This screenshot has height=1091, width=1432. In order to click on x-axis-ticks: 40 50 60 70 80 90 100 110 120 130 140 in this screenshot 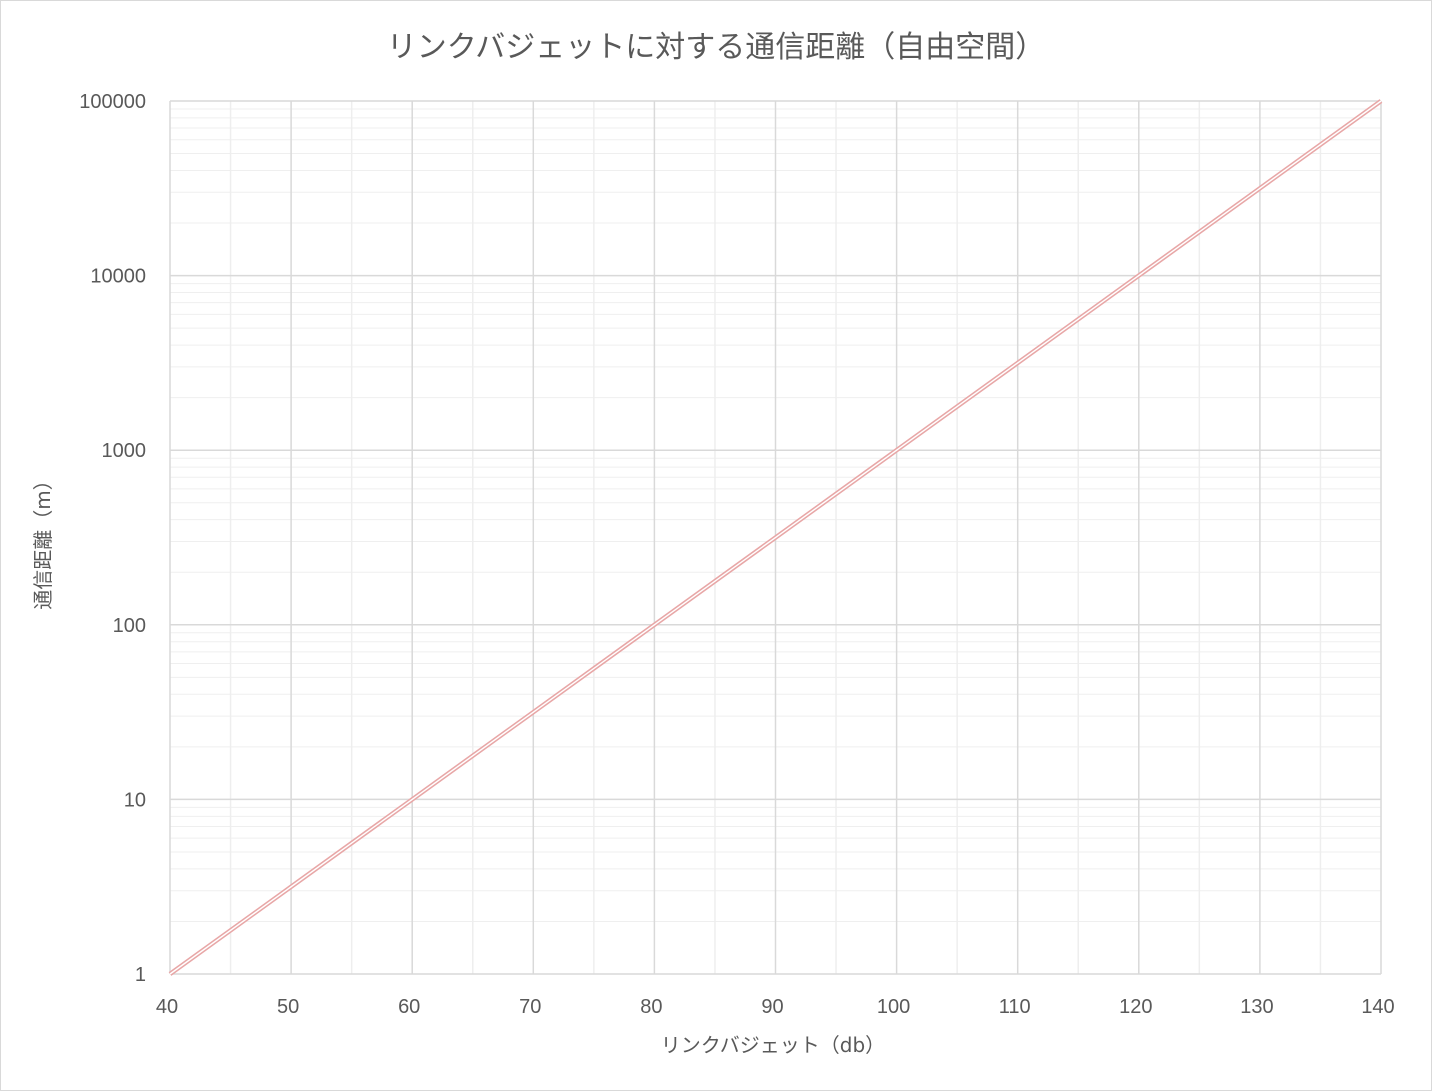, I will do `click(775, 1007)`.